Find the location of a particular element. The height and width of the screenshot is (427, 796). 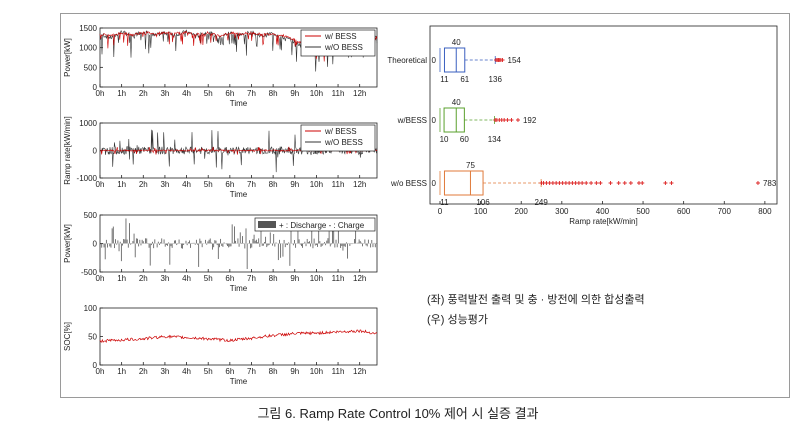

y-axis-label: SOC[%] is located at coordinates (67, 336).